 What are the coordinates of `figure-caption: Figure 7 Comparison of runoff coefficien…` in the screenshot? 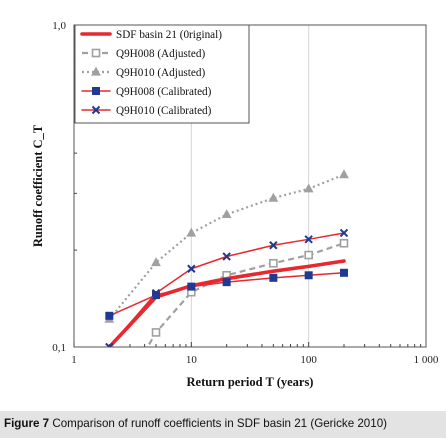 It's located at (224, 423).